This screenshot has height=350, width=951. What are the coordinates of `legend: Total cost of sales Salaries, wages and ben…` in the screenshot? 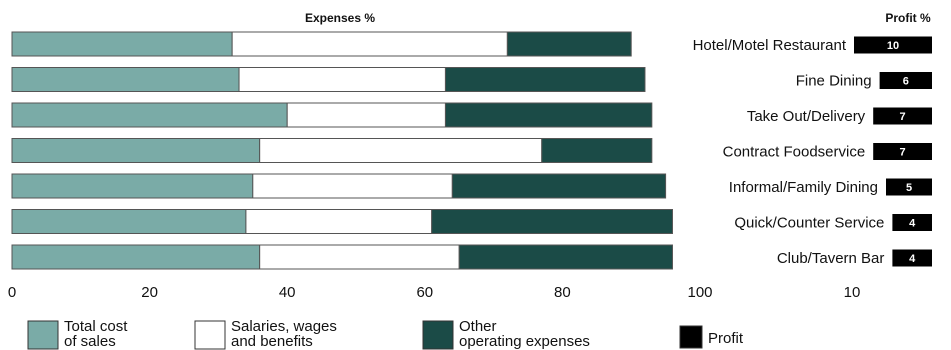 It's located at (385, 334).